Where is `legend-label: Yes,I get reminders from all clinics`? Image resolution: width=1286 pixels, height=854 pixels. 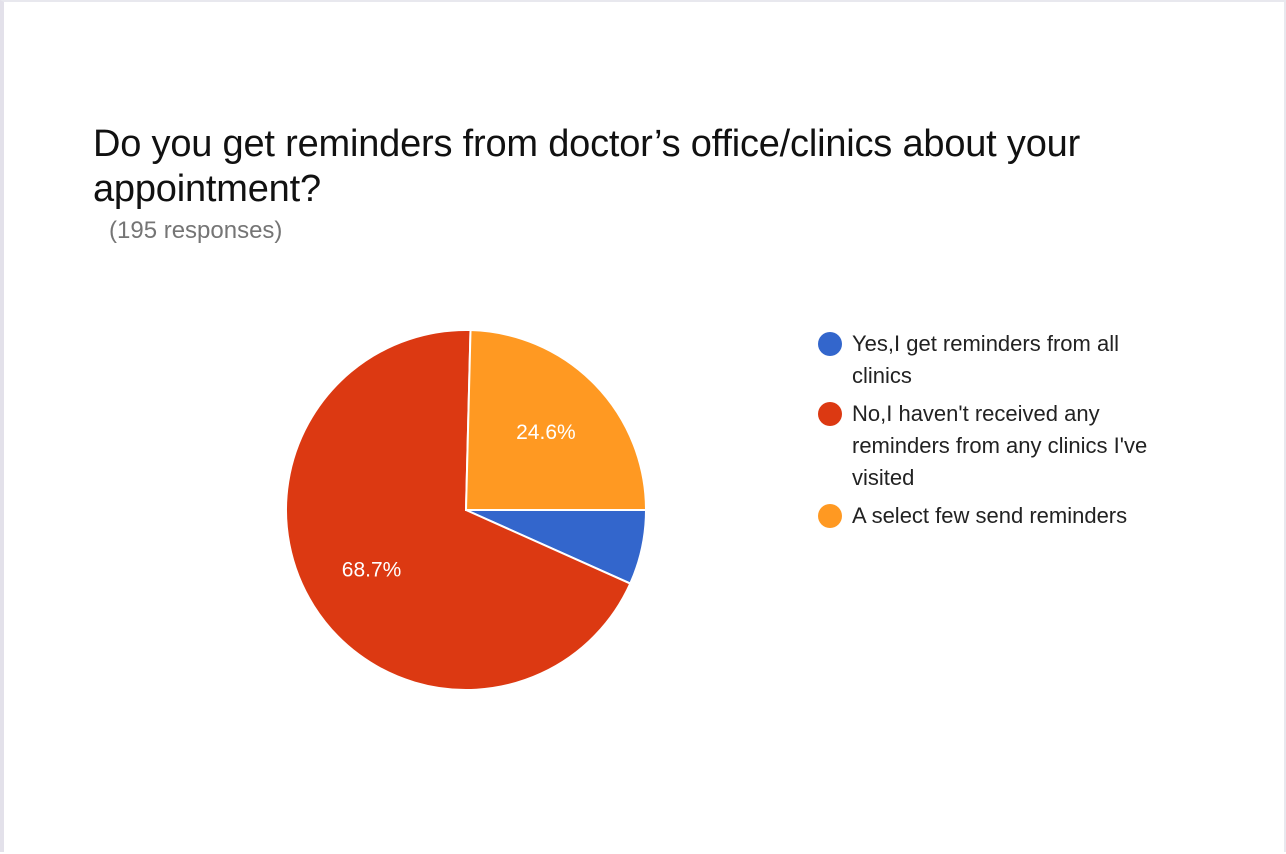 legend-label: Yes,I get reminders from all clinics is located at coordinates (985, 359).